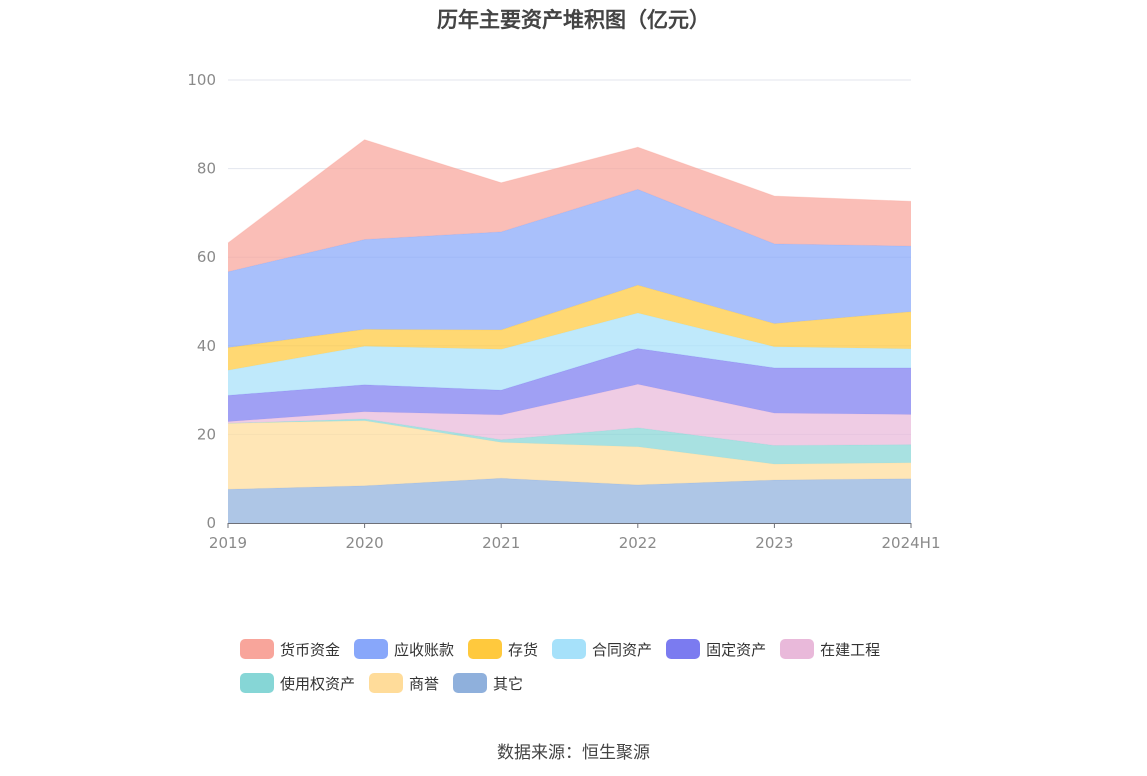 This screenshot has width=1147, height=776. I want to click on legend-label: 其它, so click(508, 683).